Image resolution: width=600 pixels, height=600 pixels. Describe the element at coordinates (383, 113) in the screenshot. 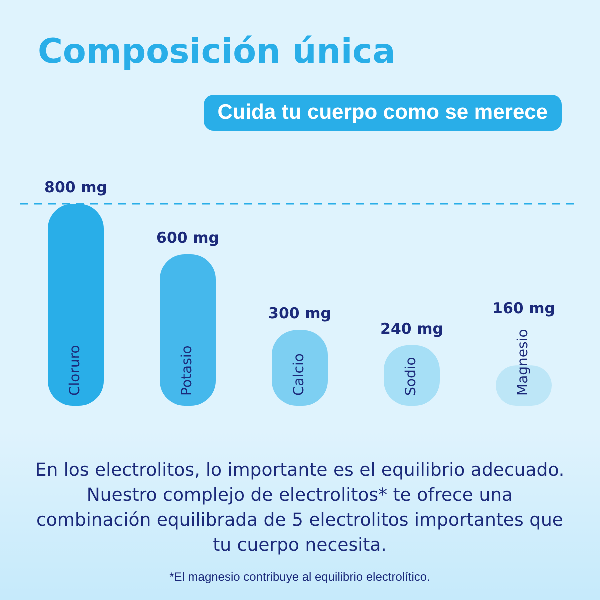

I see `chart-subtitle: Cuida tu cuerpo como se merece` at that location.